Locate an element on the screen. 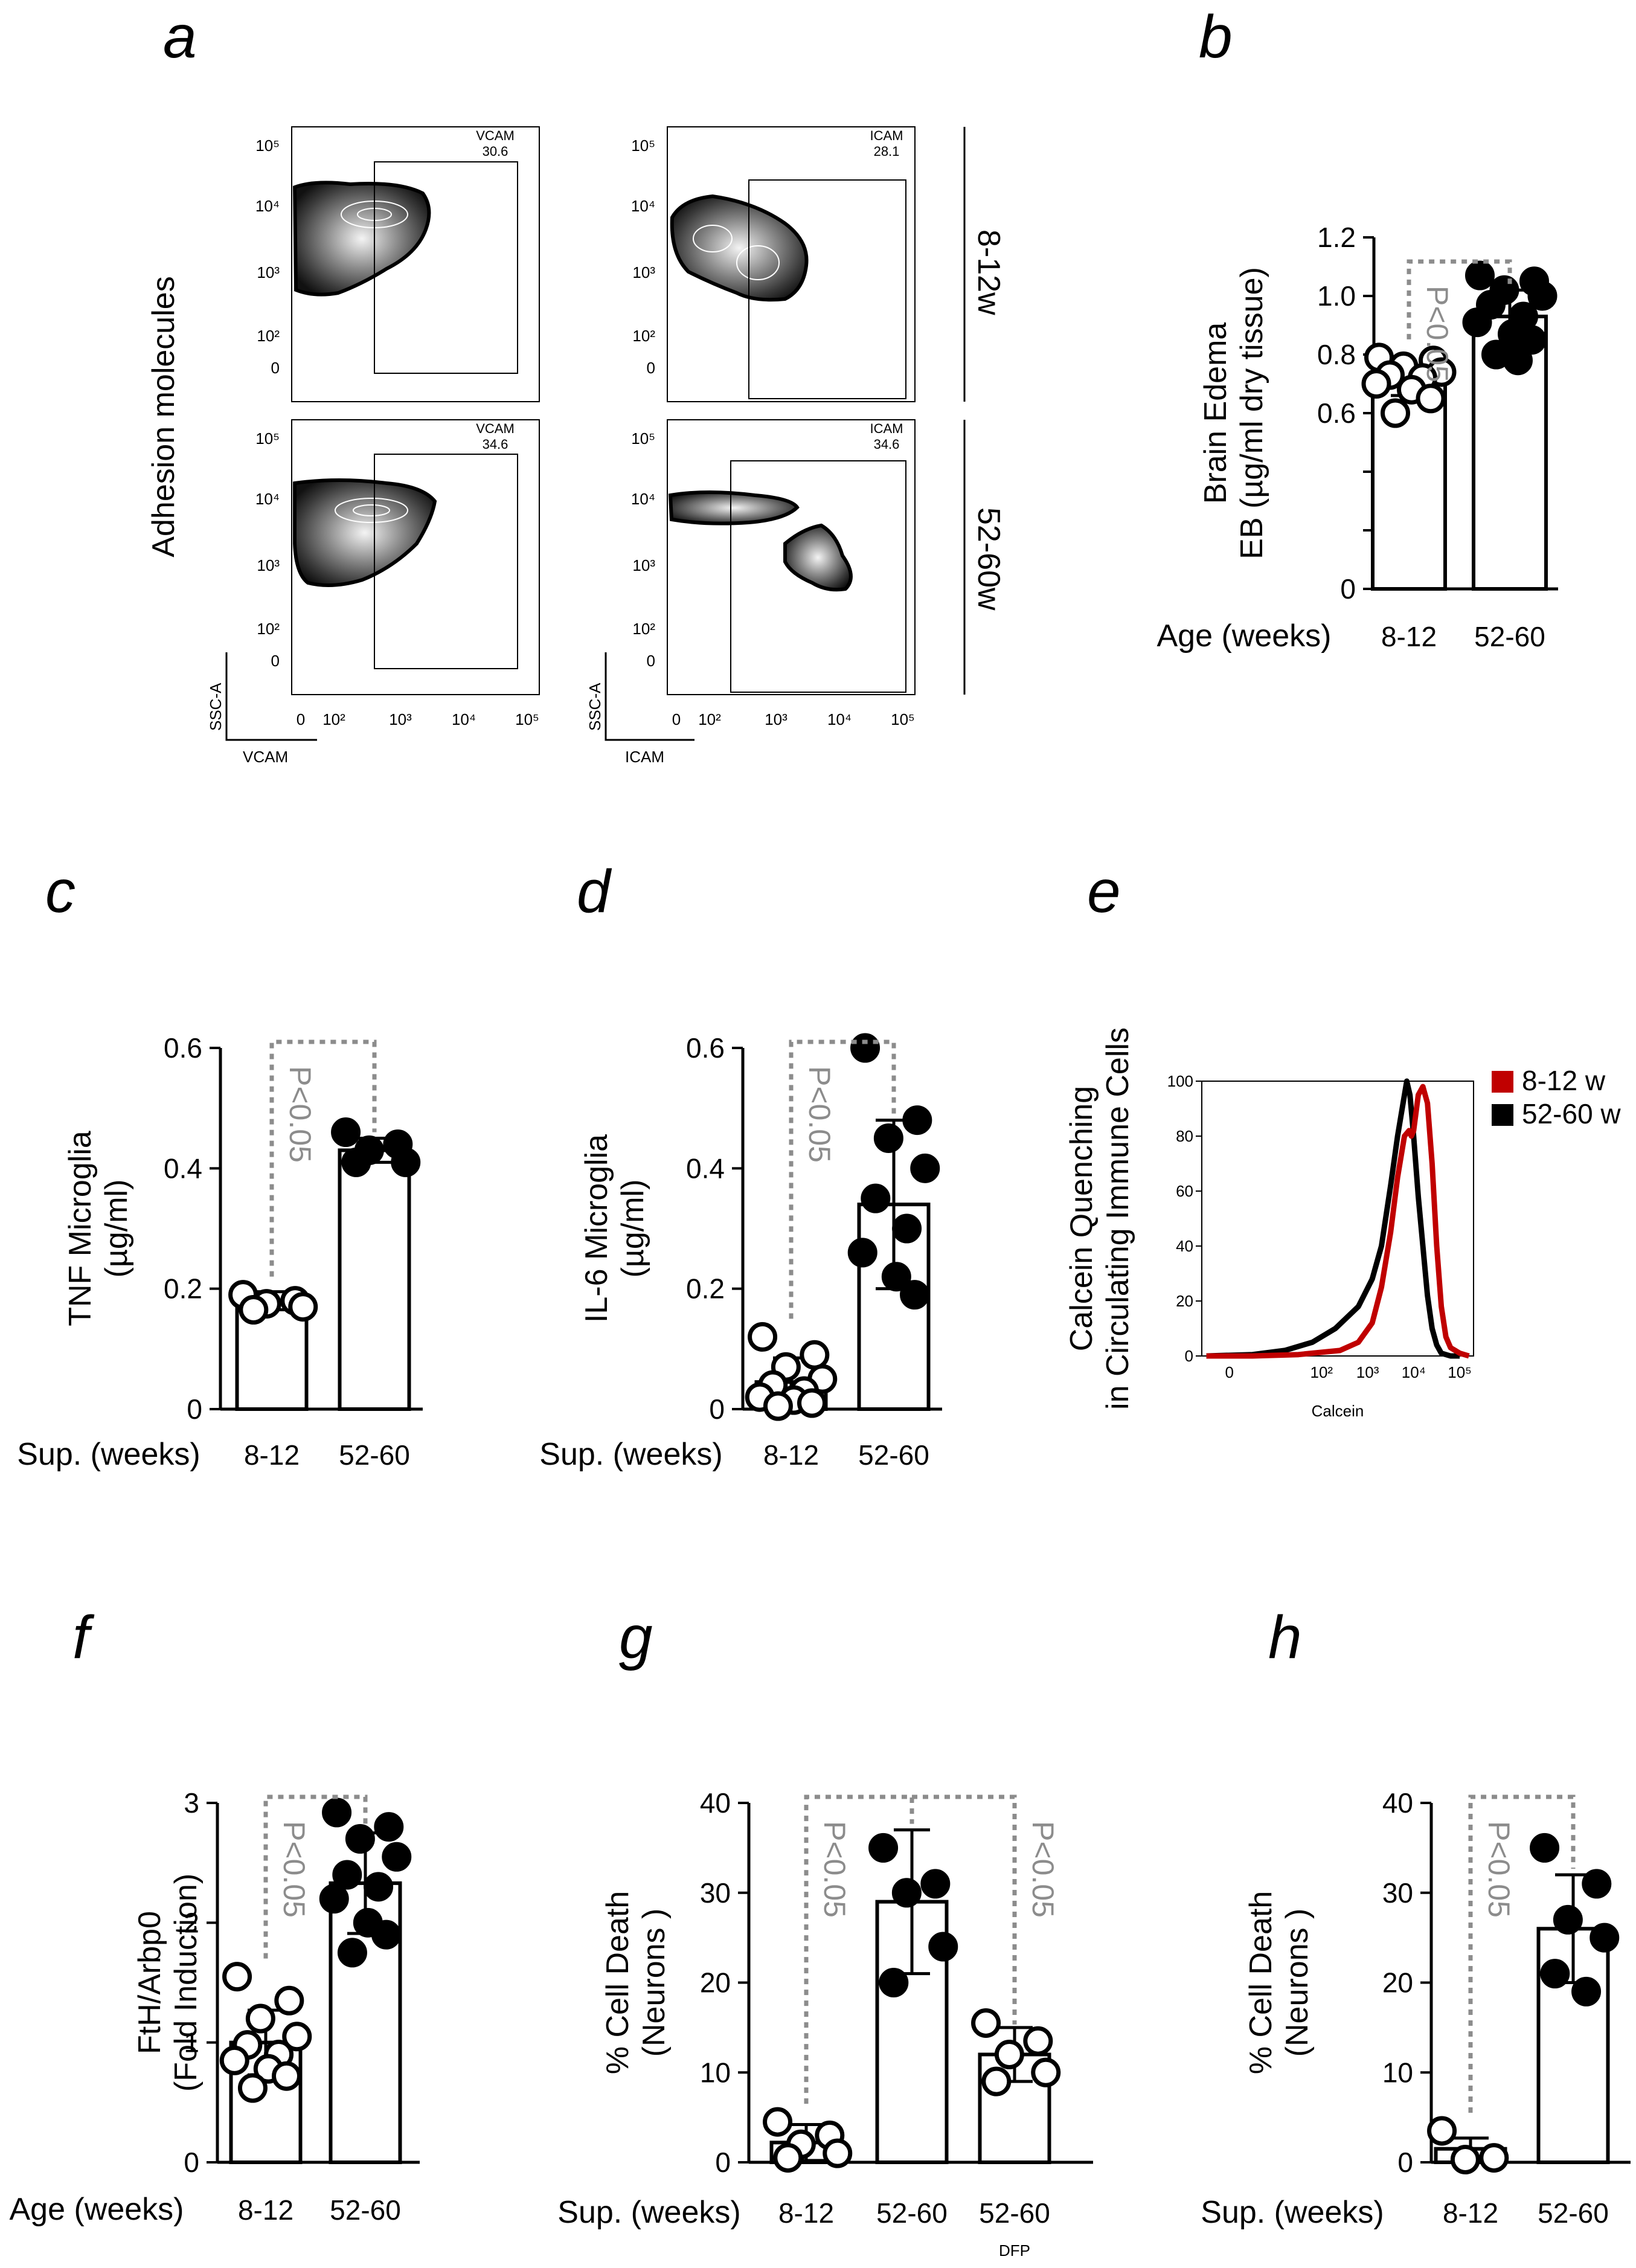 Image resolution: width=1636 pixels, height=2268 pixels. flow-ytick-label: 10² is located at coordinates (268, 629).